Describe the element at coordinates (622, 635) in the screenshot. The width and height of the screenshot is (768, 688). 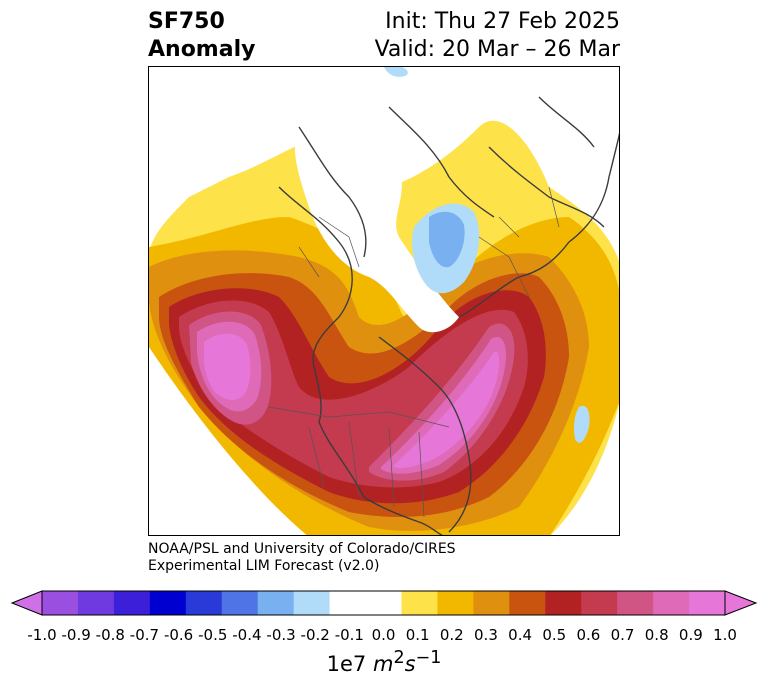
I see `colorbar-tick-label: 0.7` at that location.